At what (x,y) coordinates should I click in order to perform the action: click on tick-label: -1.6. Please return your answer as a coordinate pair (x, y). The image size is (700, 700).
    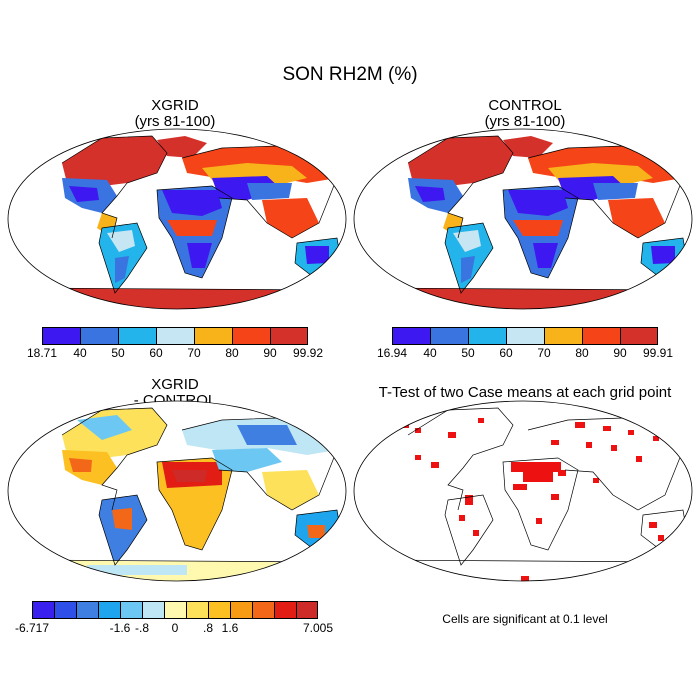
    Looking at the image, I should click on (120, 628).